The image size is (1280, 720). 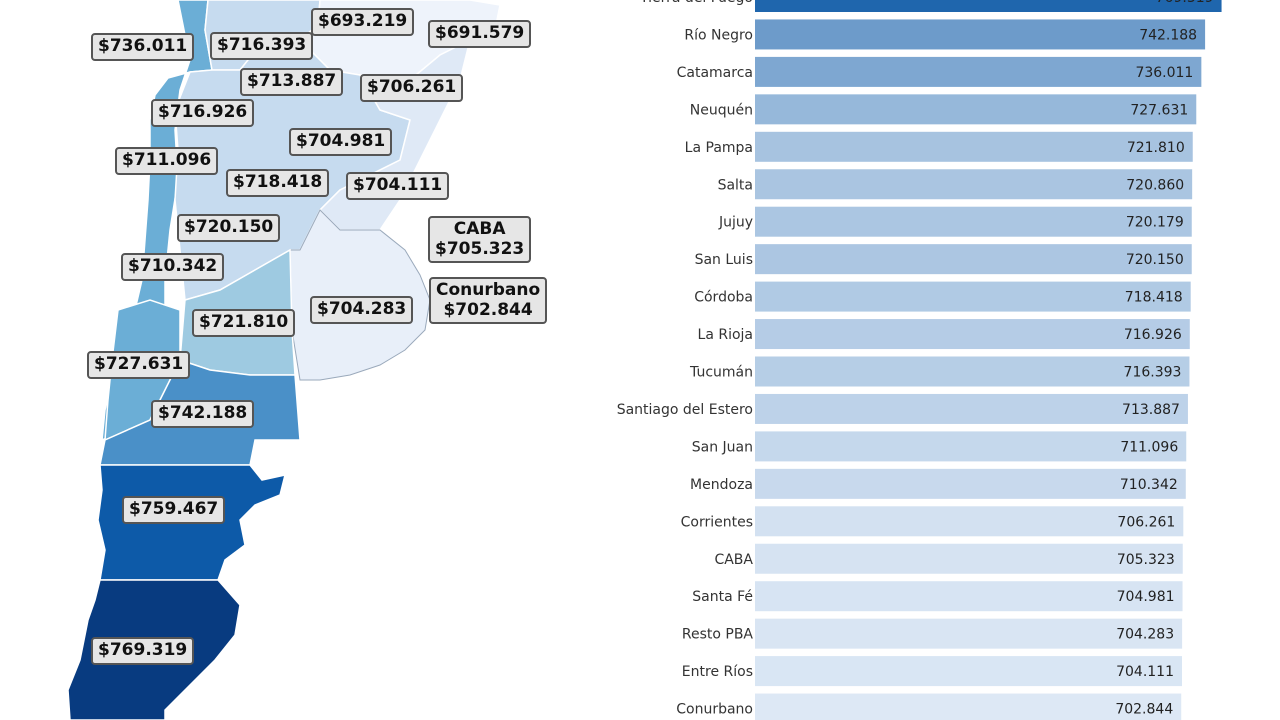 What do you see at coordinates (1156, 148) in the screenshot?
I see `bar-value-label: 721.810` at bounding box center [1156, 148].